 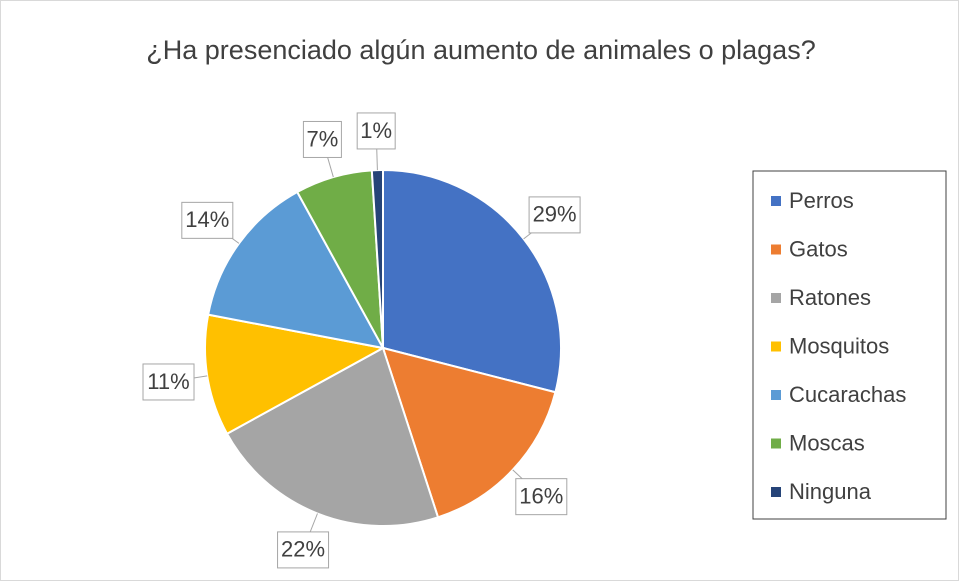 What do you see at coordinates (839, 345) in the screenshot?
I see `legend-label: Mosquitos` at bounding box center [839, 345].